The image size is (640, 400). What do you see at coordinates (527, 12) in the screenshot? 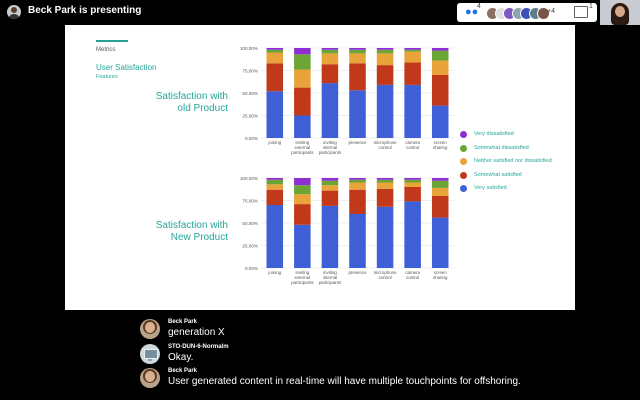
I see `people-panel: ●● 4 +4 1` at bounding box center [527, 12].